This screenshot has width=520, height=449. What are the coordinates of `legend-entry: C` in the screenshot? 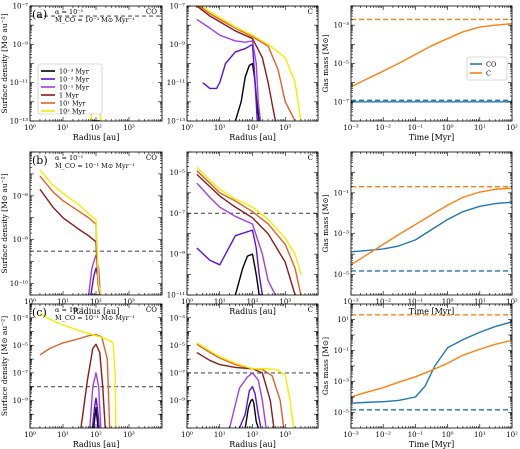 It's located at (488, 73).